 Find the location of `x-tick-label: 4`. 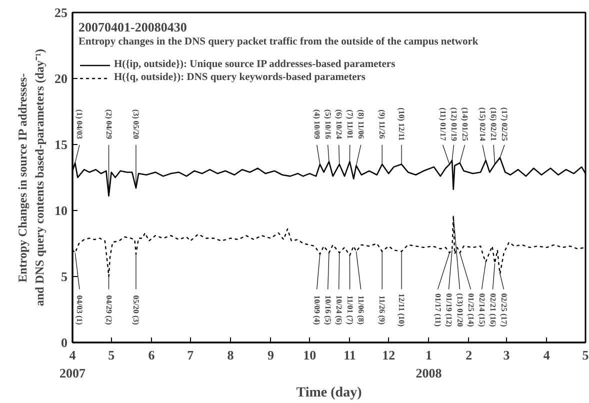

x-tick-label: 4 is located at coordinates (546, 355).